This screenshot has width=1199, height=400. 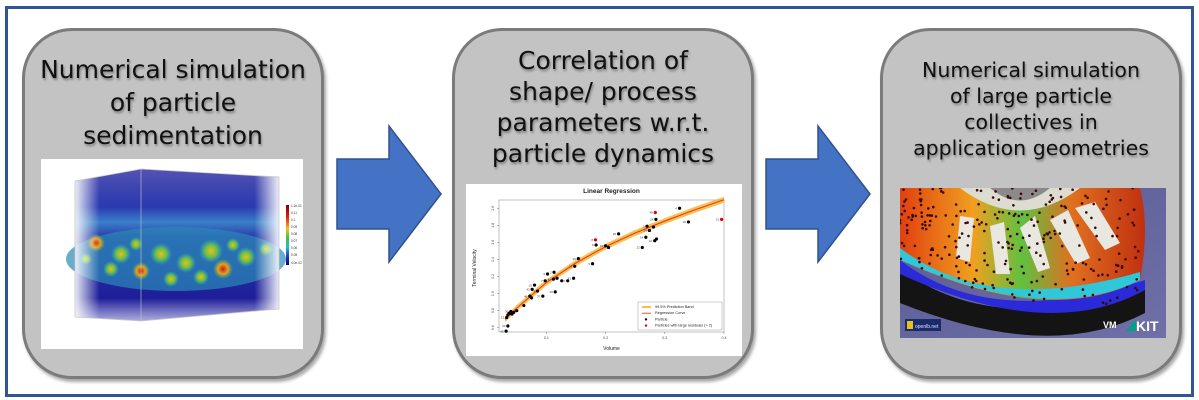 What do you see at coordinates (724, 338) in the screenshot?
I see `svg-text: 0.4` at bounding box center [724, 338].